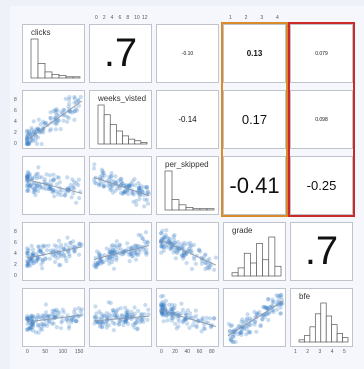  Describe the element at coordinates (254, 53) in the screenshot. I see `correlation-panel: 0.13` at that location.